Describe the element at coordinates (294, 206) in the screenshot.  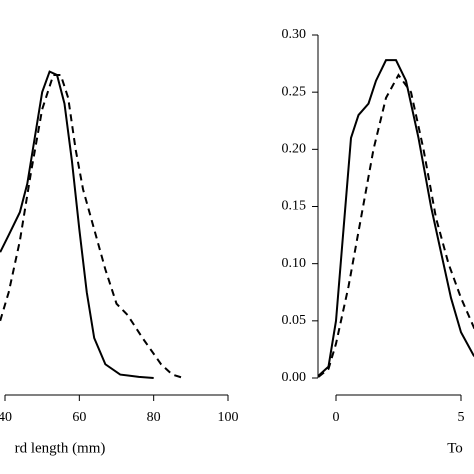
I see `y-tick-label: 0.15` at that location.